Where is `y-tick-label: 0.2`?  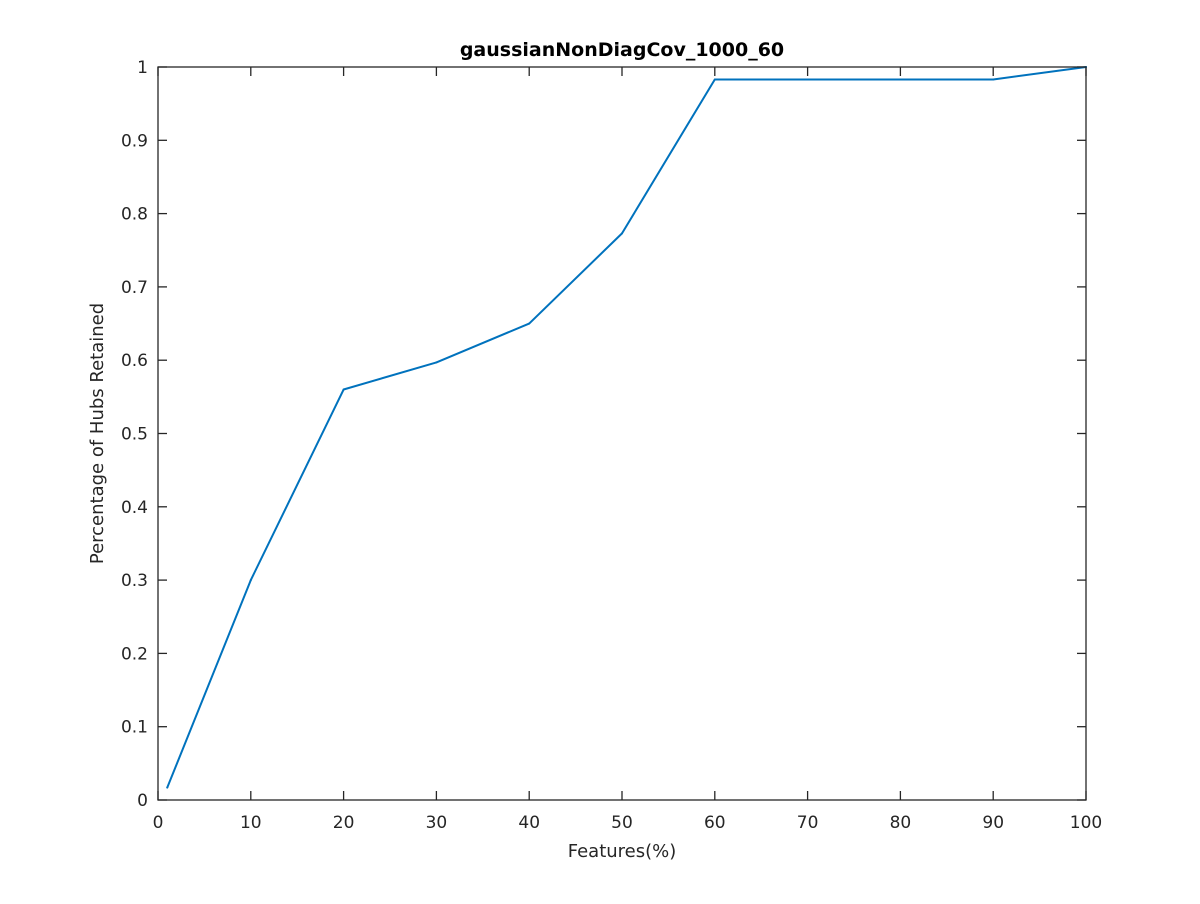
y-tick-label: 0.2 is located at coordinates (134, 654).